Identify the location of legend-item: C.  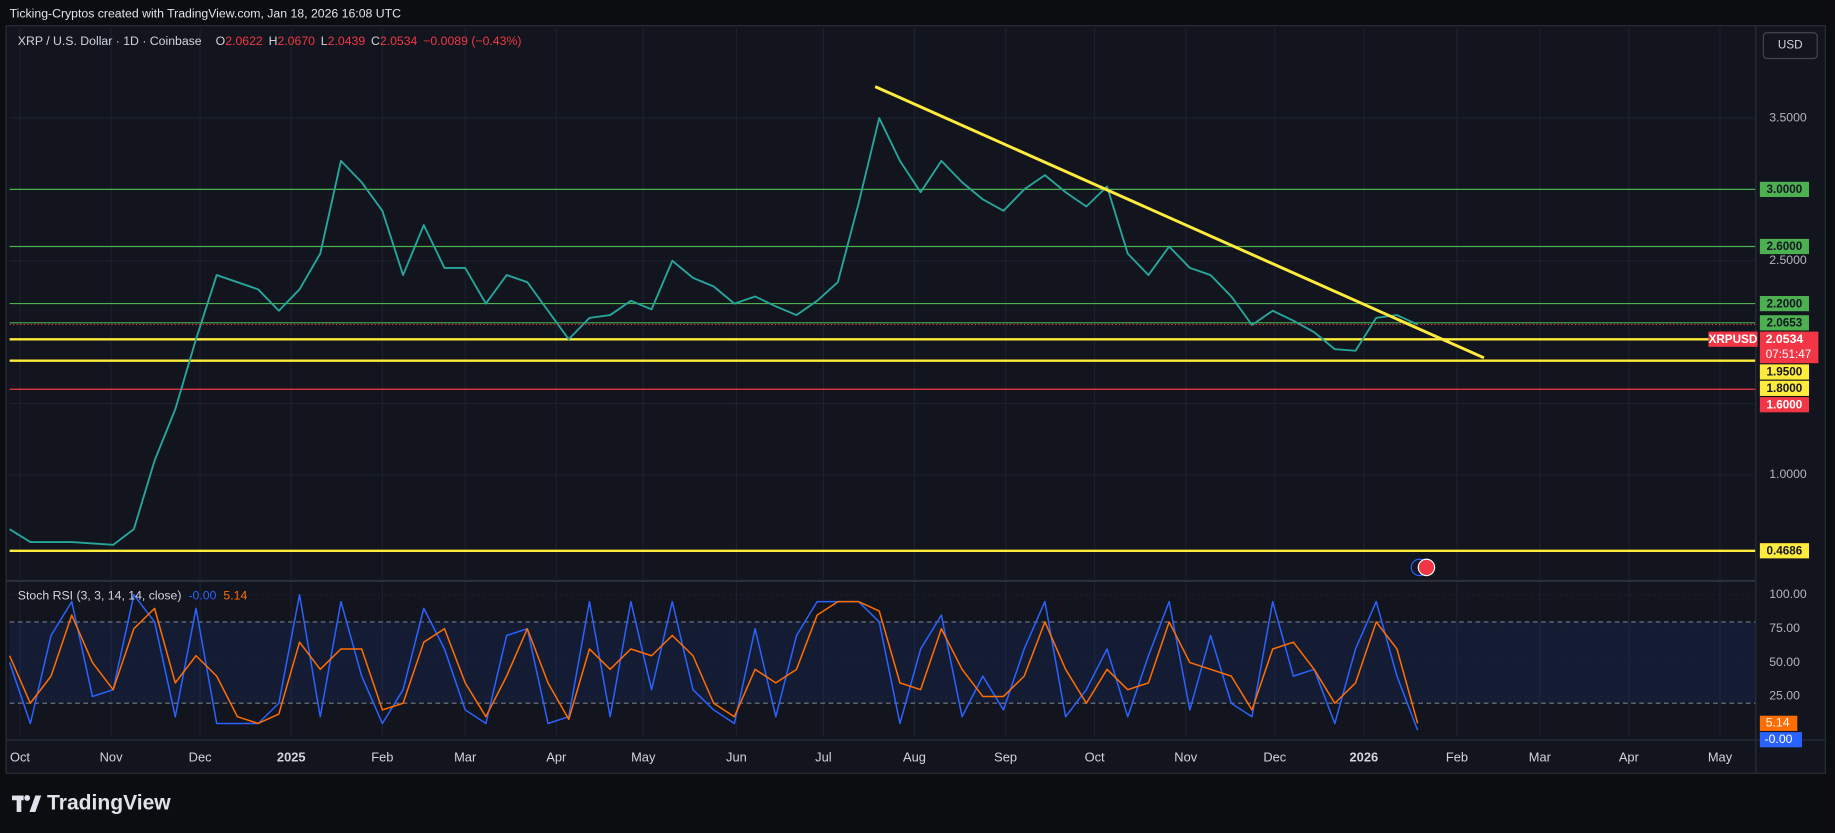
(375, 41).